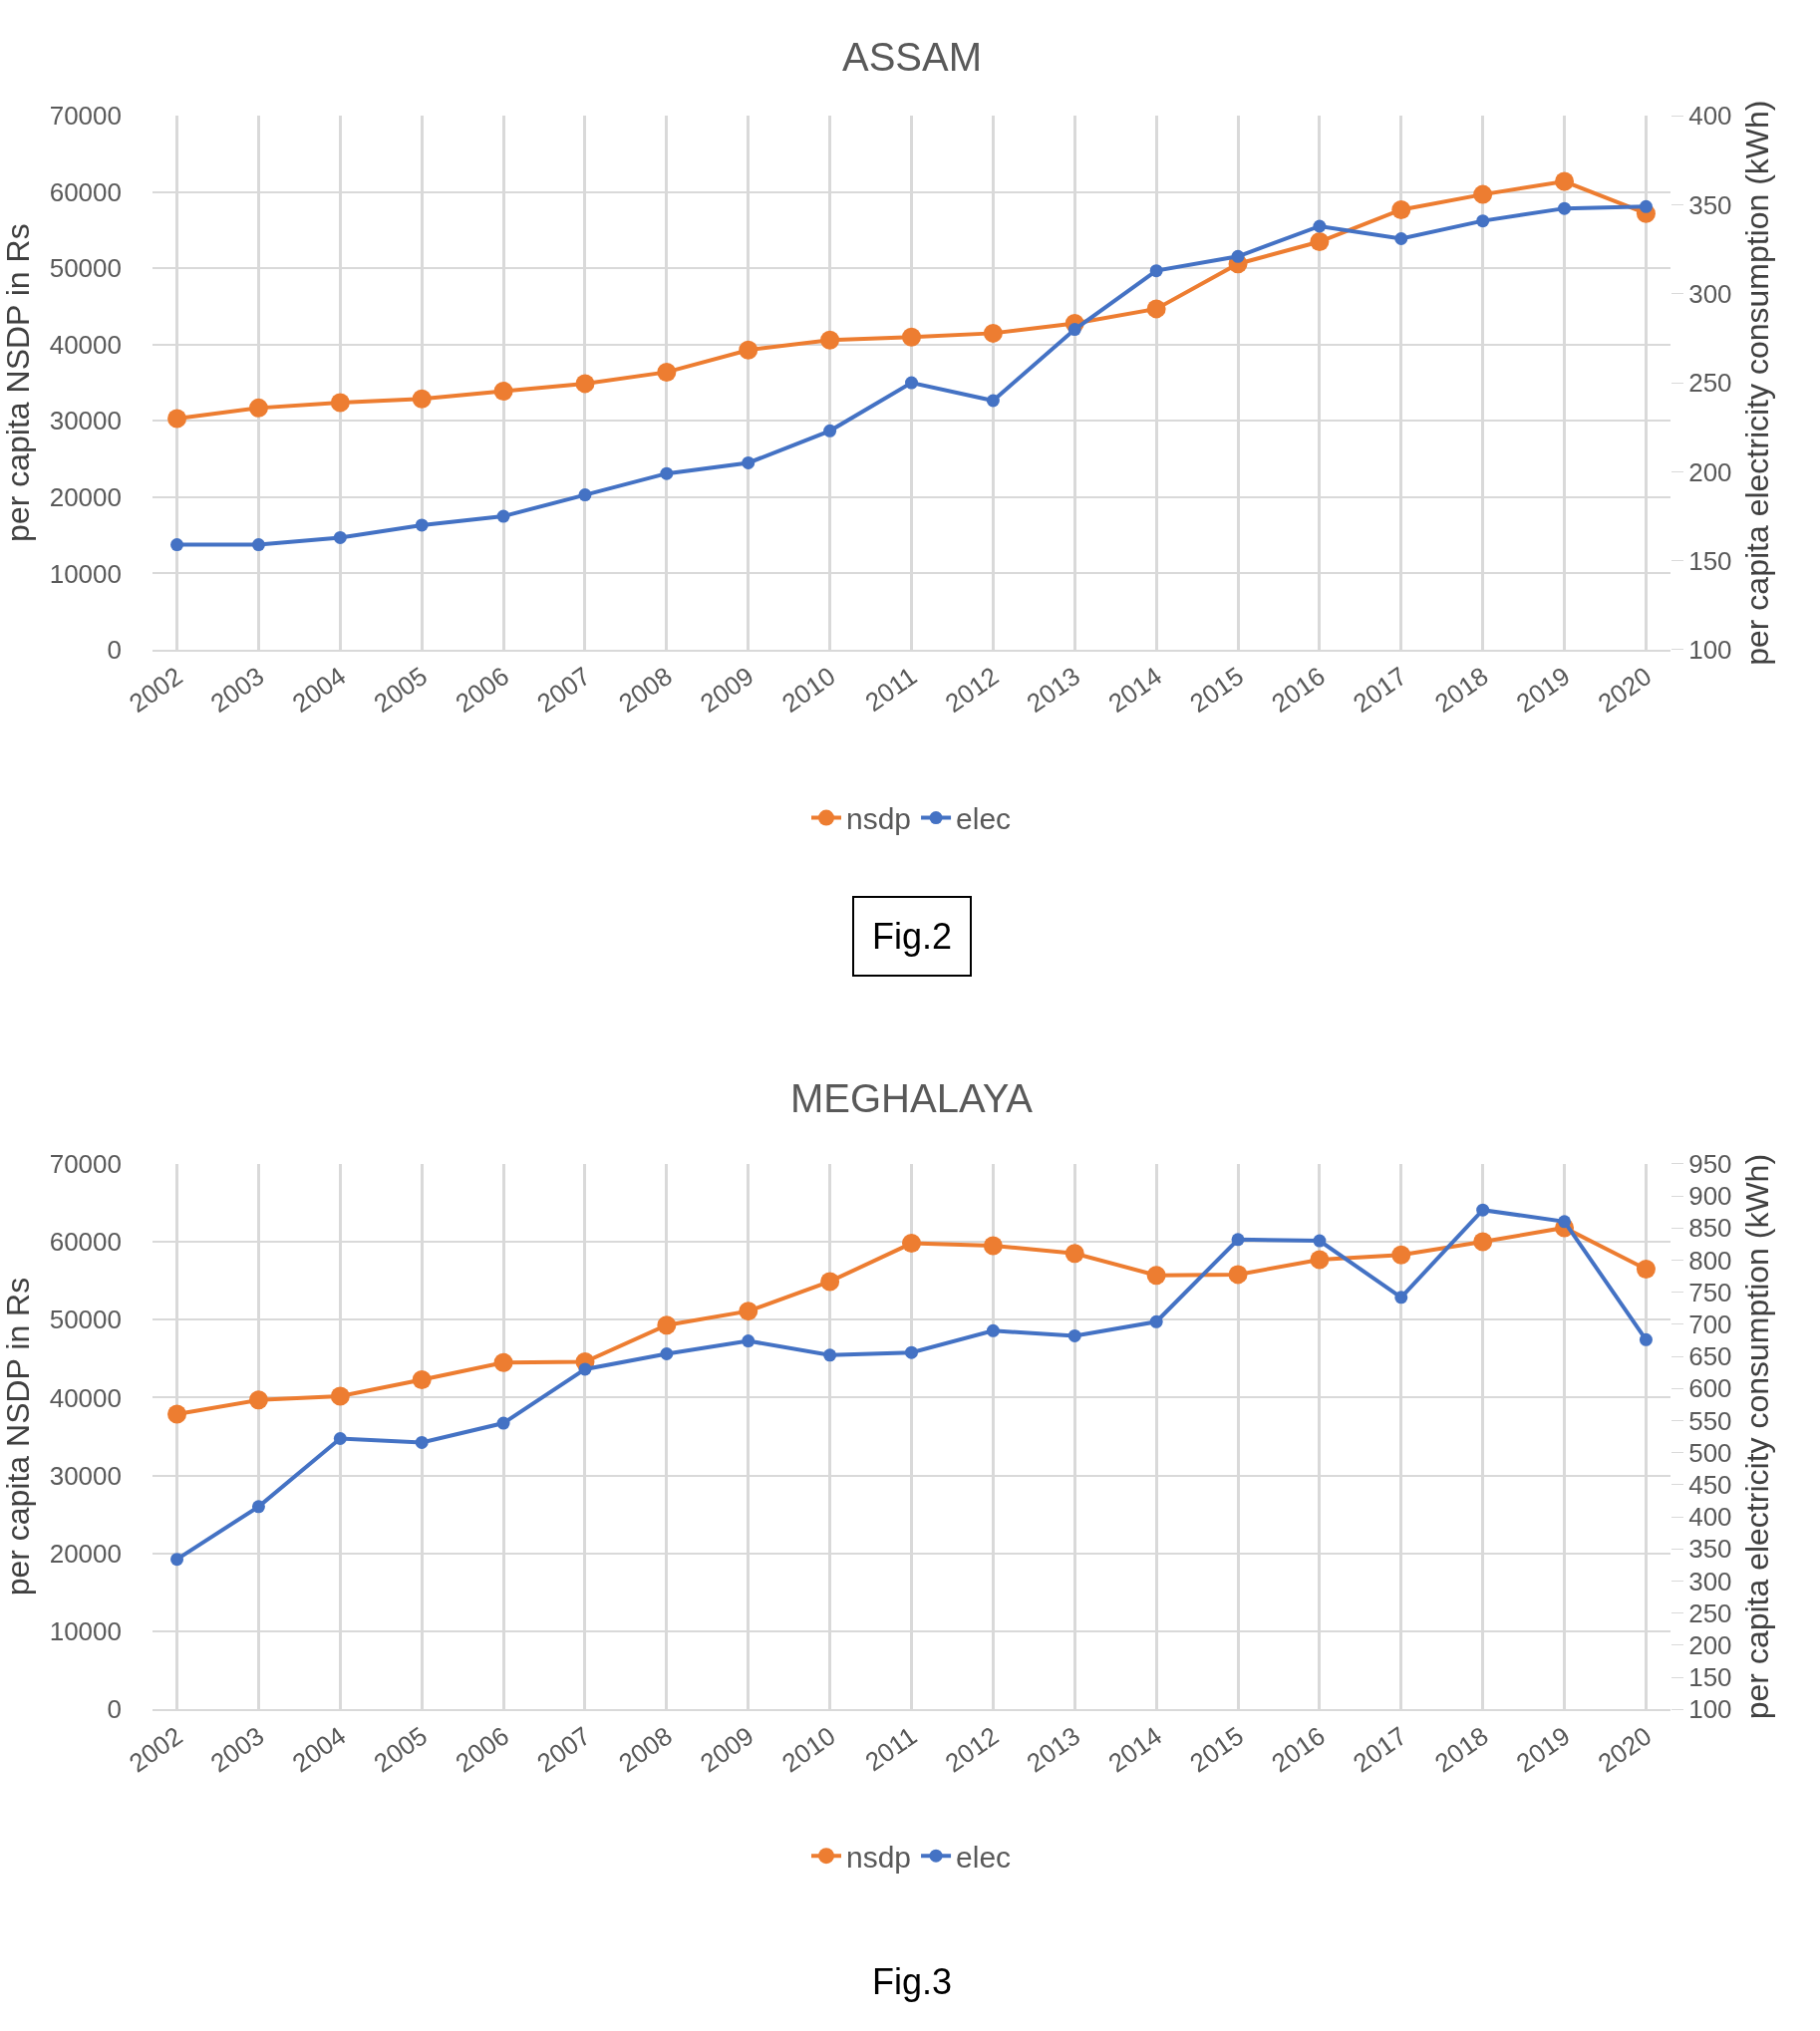  I want to click on x-tick-label: 2009, so click(727, 690).